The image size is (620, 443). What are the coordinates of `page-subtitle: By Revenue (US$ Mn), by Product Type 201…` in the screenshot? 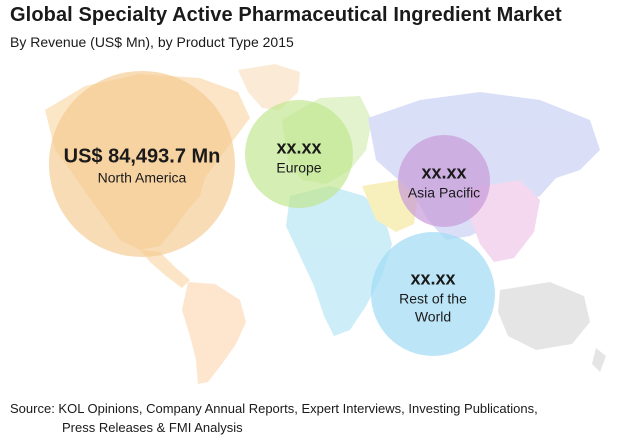 It's located at (152, 42).